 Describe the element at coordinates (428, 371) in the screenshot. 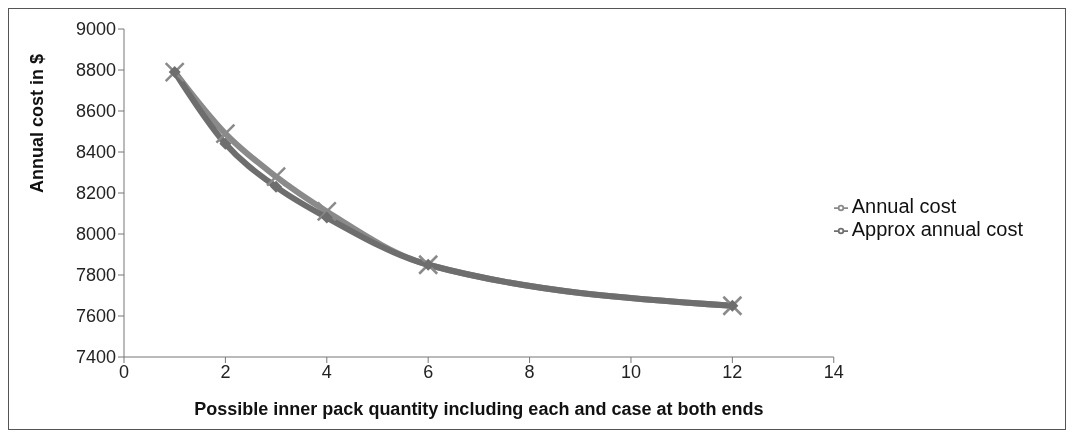

I see `x-tick-label: 6` at that location.